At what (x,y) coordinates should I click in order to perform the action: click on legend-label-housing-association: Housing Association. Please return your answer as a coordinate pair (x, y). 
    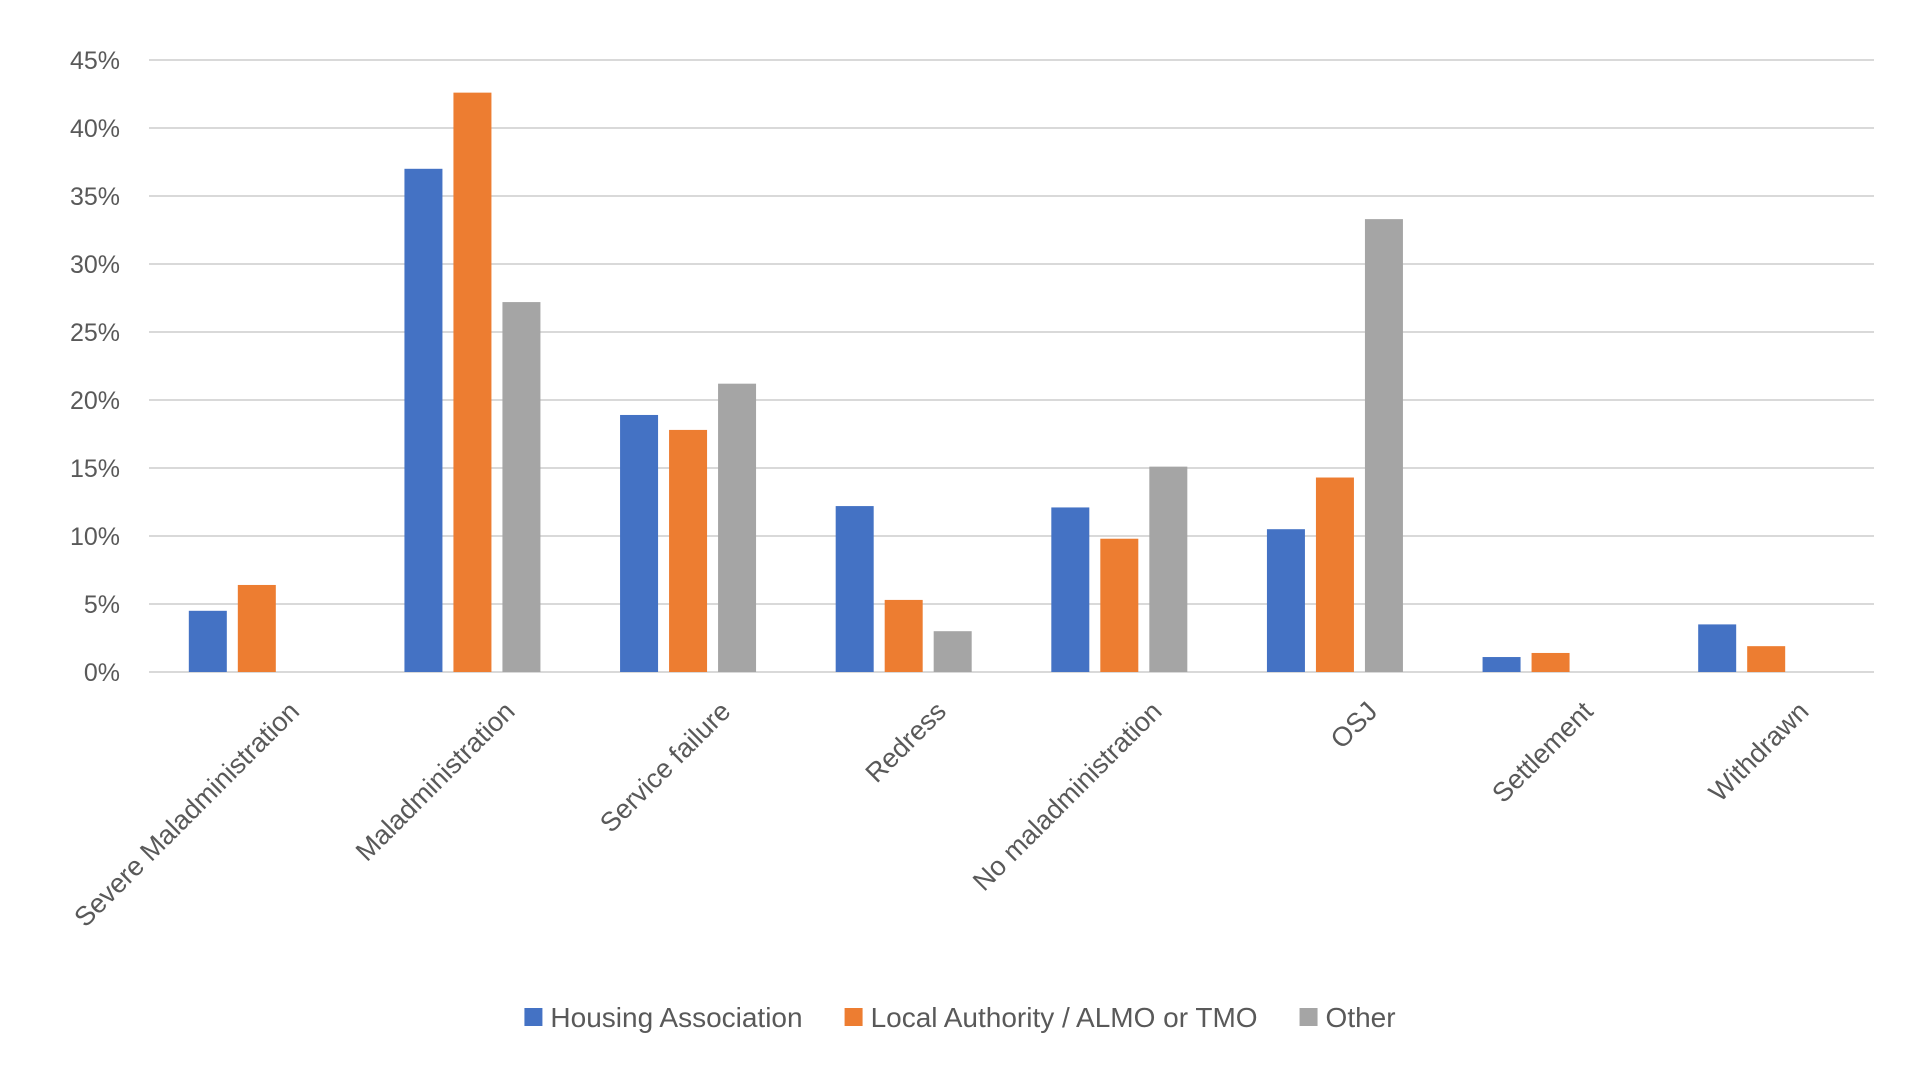
    Looking at the image, I should click on (676, 1017).